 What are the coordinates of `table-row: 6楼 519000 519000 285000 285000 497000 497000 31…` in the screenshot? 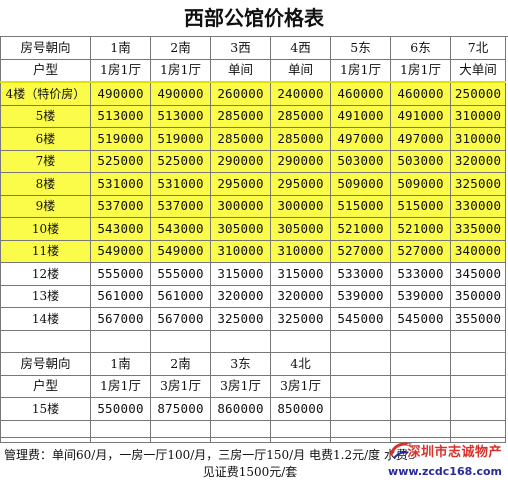 It's located at (253, 139).